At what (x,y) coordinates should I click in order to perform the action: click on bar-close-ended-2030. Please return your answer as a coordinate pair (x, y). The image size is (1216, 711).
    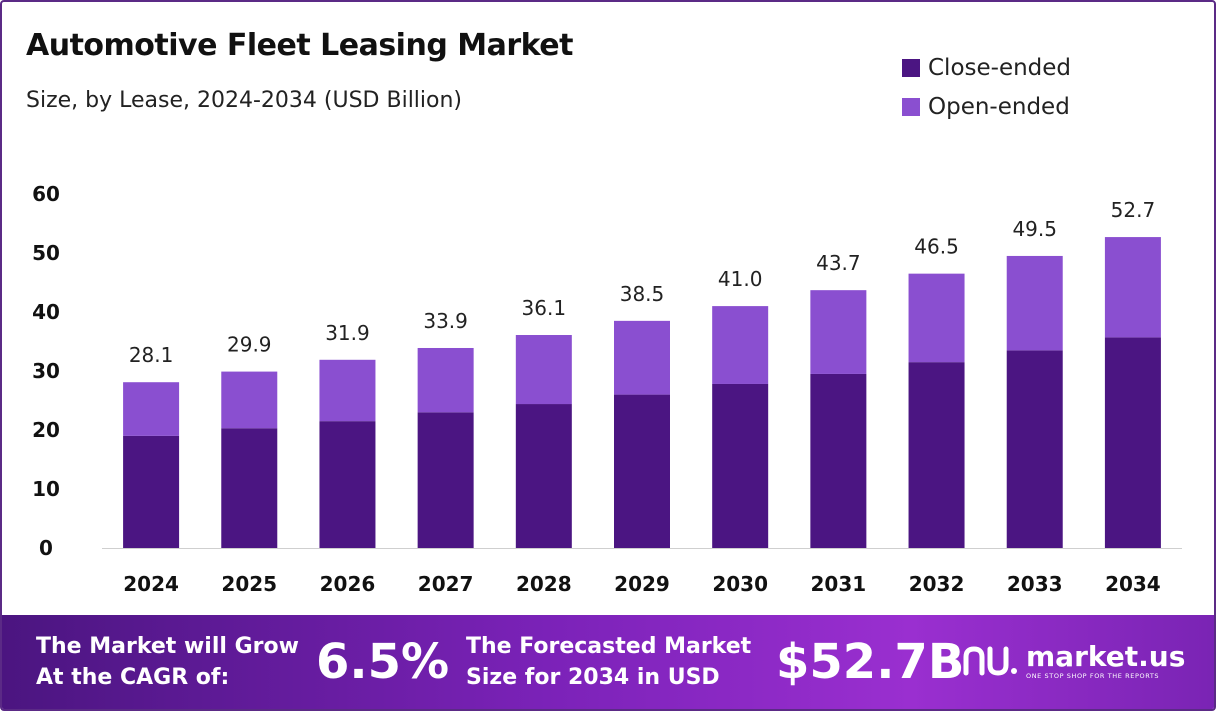
    Looking at the image, I should click on (740, 465).